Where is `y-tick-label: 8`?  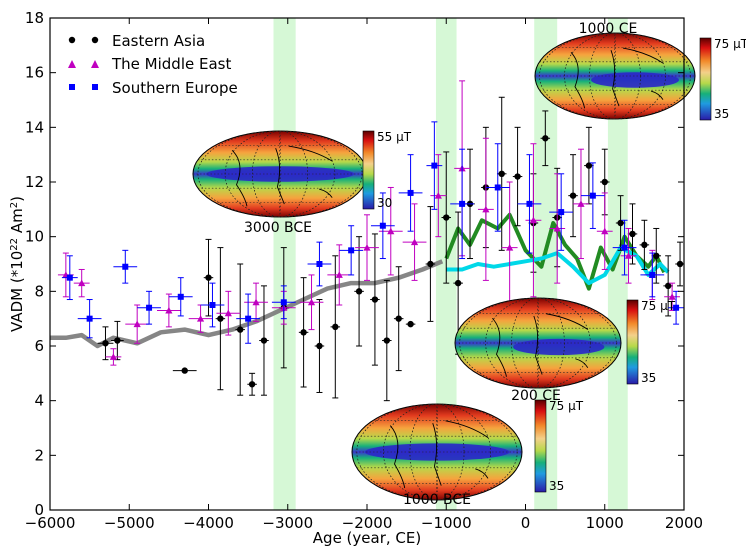
y-tick-label: 8 is located at coordinates (39, 291).